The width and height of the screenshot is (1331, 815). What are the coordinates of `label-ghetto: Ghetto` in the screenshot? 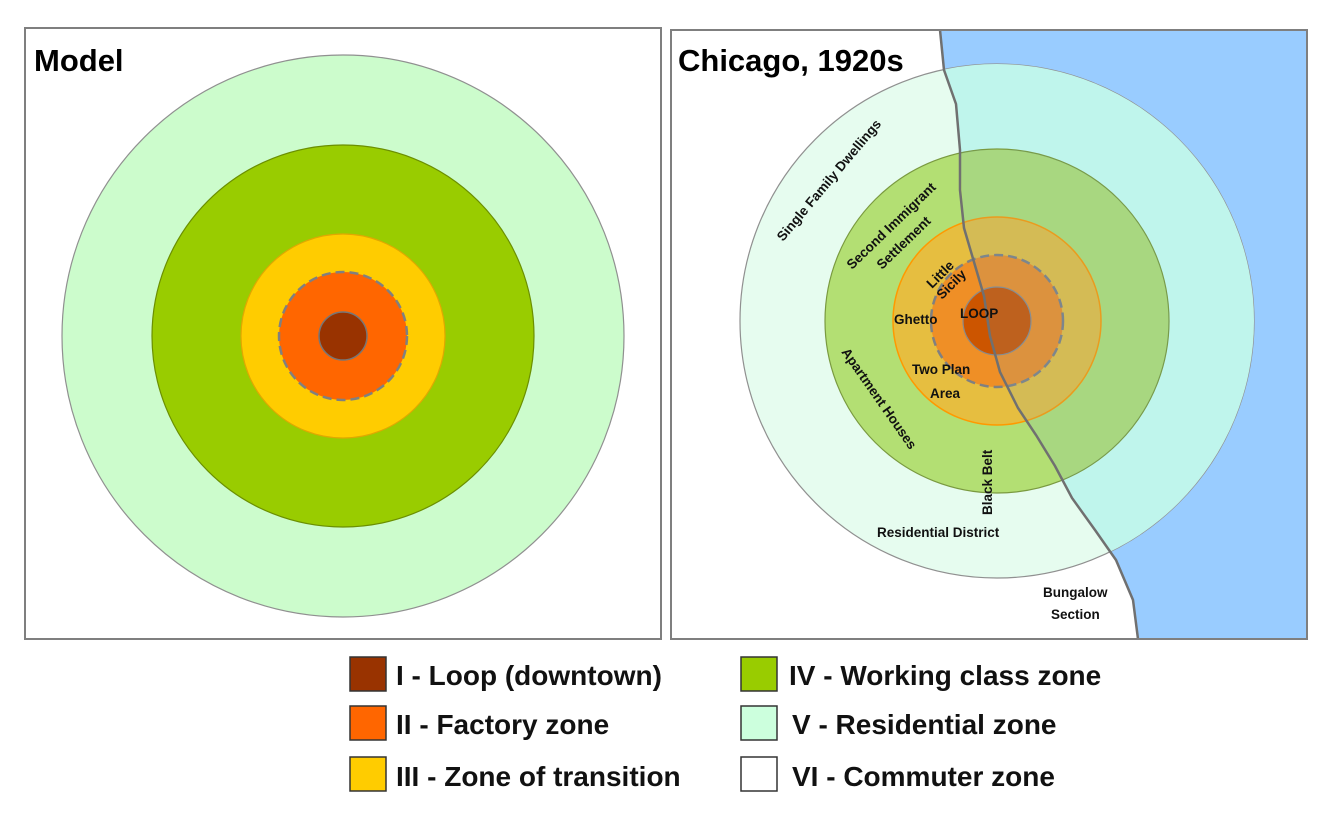 It's located at (916, 319).